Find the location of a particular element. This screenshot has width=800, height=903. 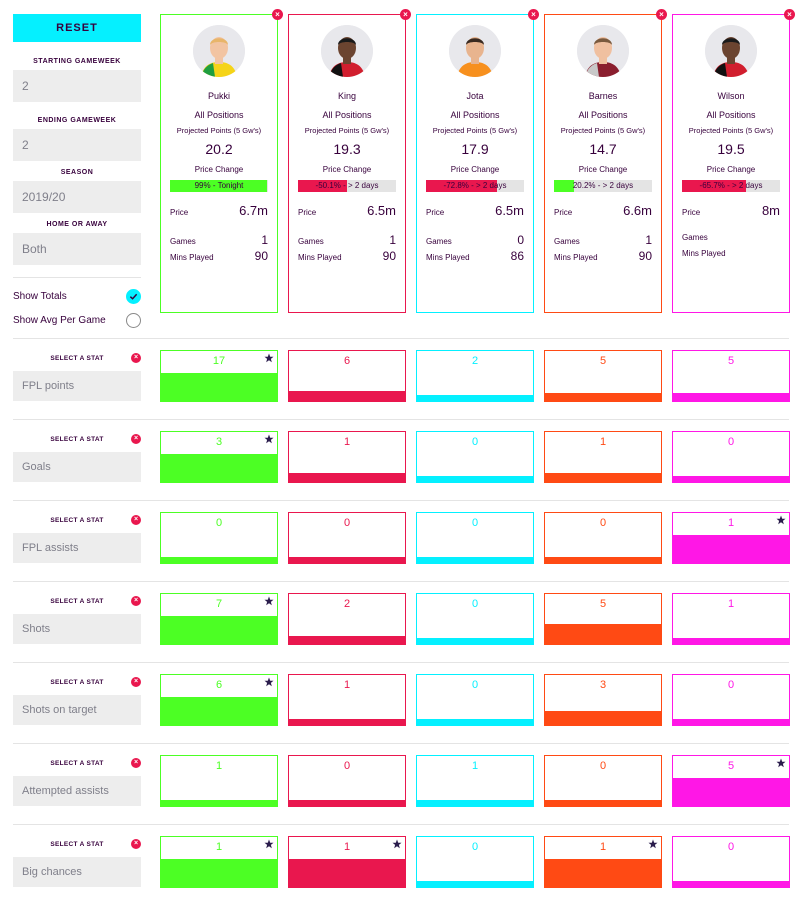

stat-value: 6 is located at coordinates (219, 685).